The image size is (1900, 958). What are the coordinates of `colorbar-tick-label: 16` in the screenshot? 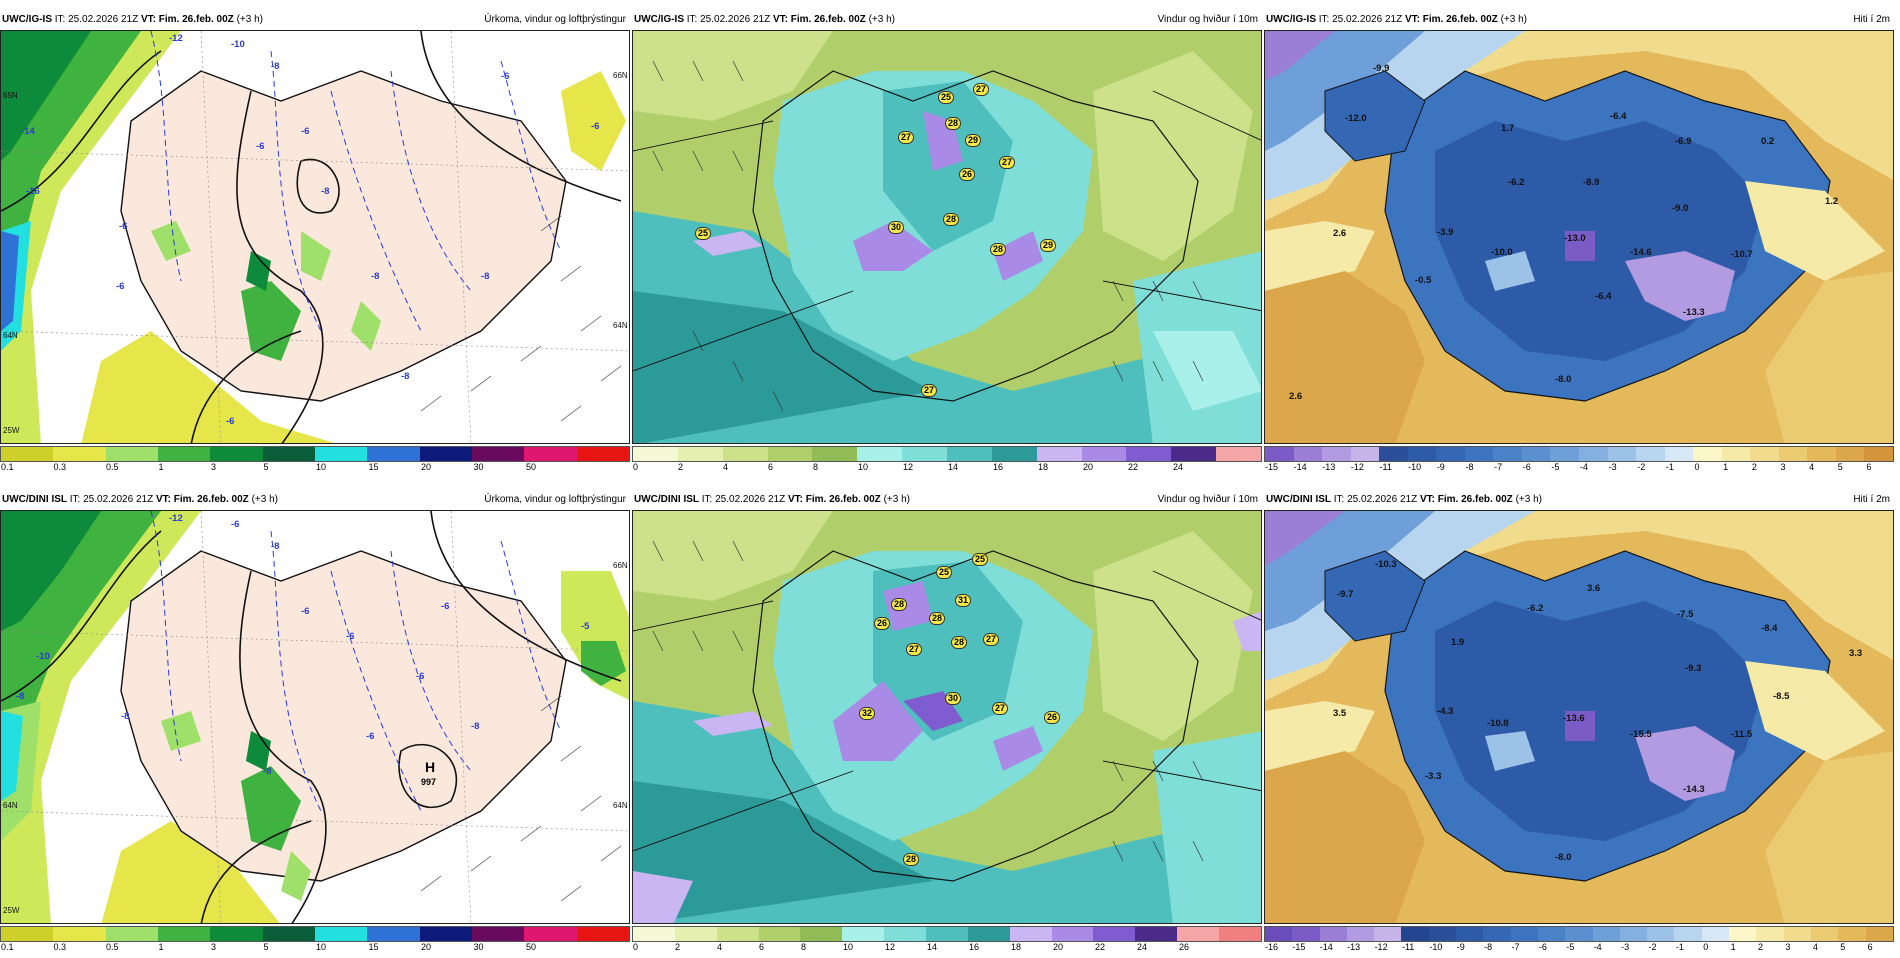 It's located at (974, 947).